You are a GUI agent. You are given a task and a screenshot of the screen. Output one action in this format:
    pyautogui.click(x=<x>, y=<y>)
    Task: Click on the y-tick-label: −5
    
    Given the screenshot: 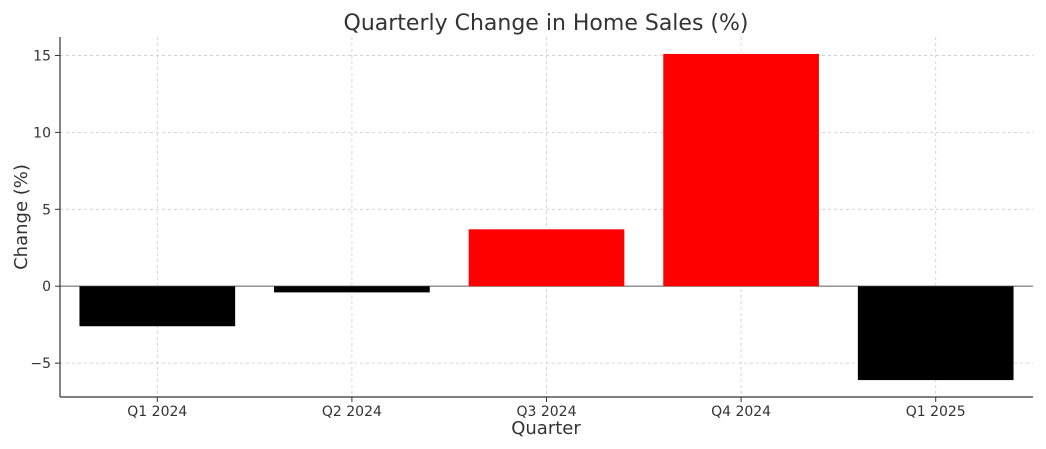 What is the action you would take?
    pyautogui.click(x=40, y=364)
    